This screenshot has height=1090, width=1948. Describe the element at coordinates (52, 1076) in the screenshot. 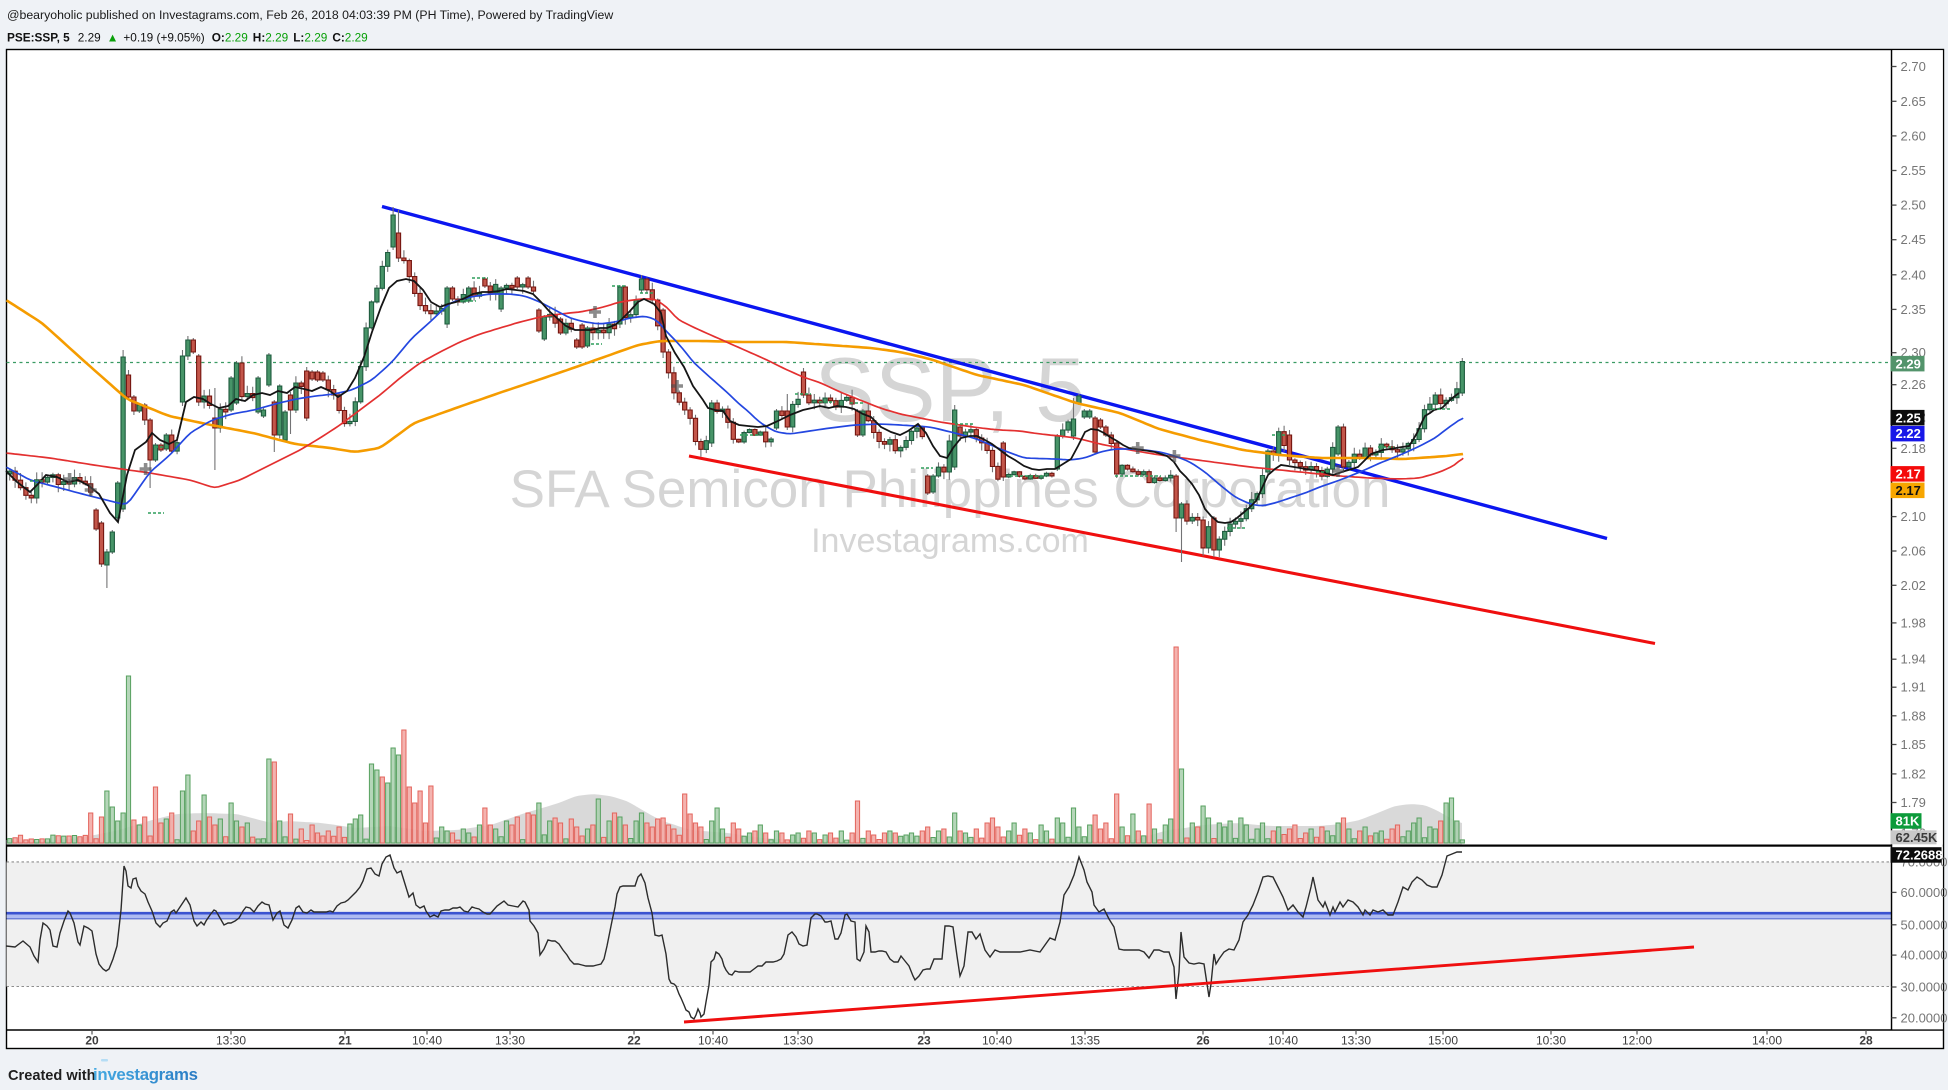

I see `svg-text: Created with` at that location.